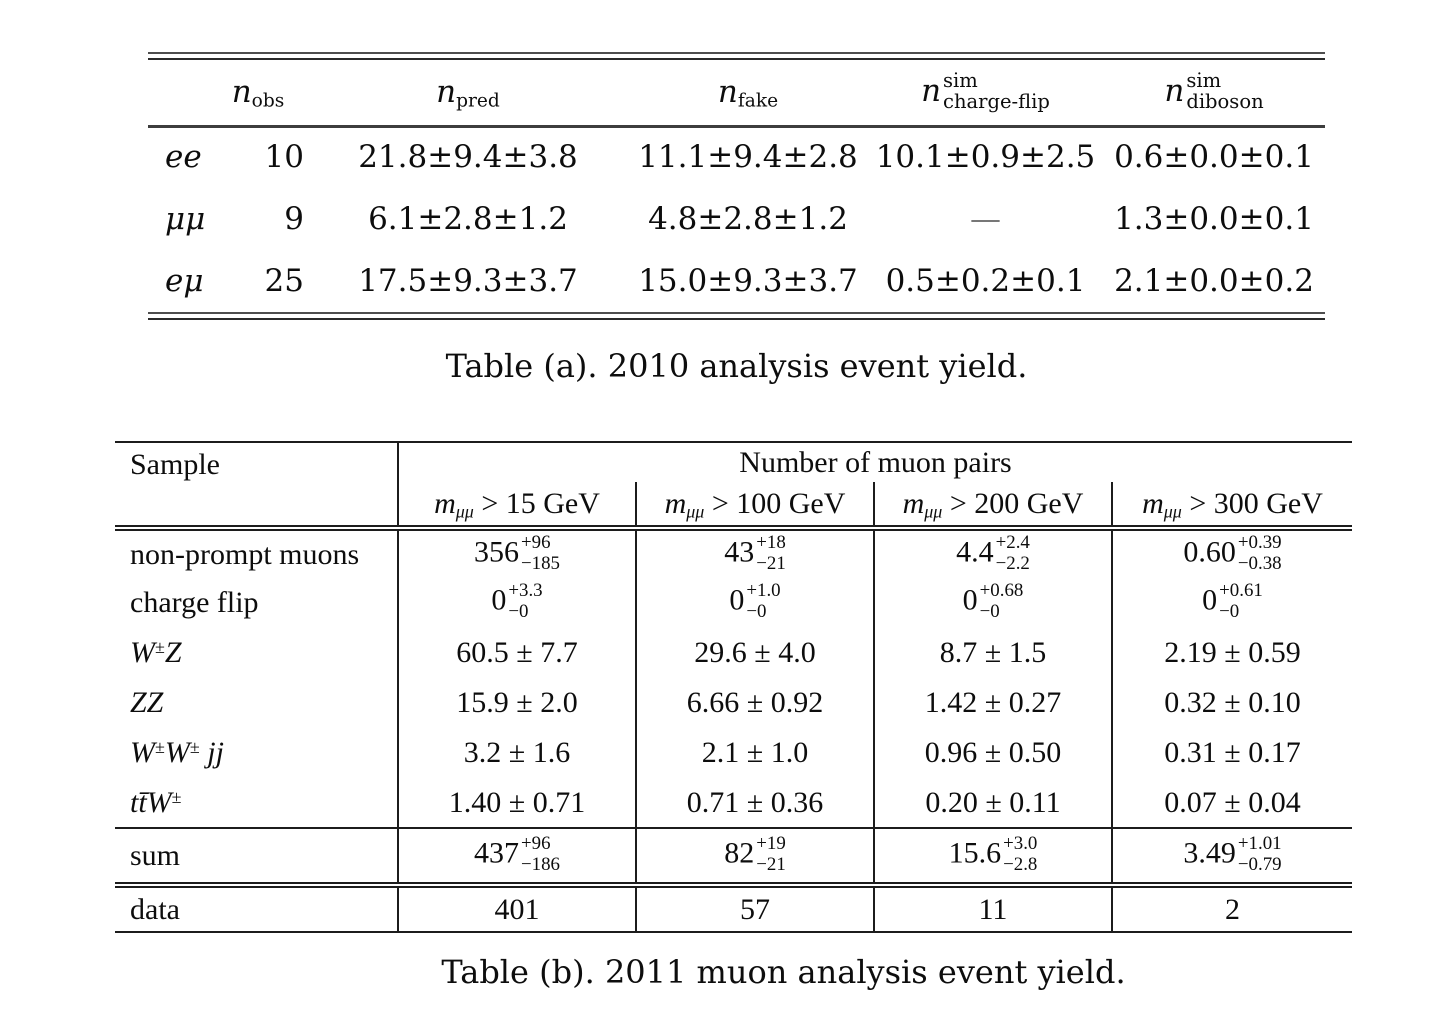 Image resolution: width=1450 pixels, height=1025 pixels. What do you see at coordinates (468, 157) in the screenshot?
I see `cell: 21.8±9.4±3.8` at bounding box center [468, 157].